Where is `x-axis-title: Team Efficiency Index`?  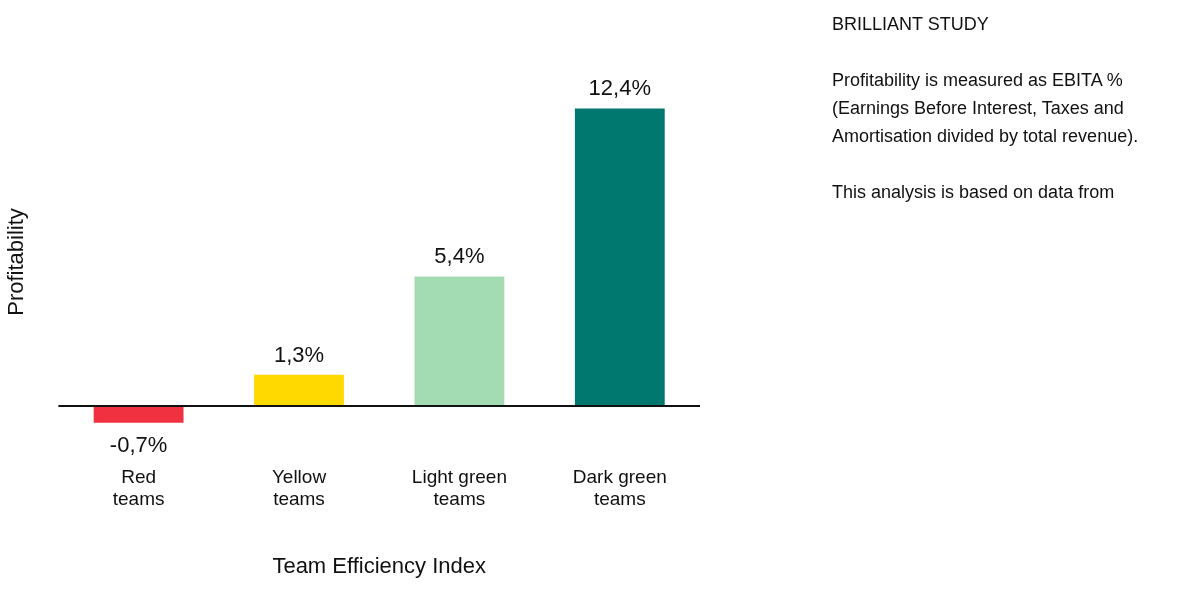
x-axis-title: Team Efficiency Index is located at coordinates (379, 565).